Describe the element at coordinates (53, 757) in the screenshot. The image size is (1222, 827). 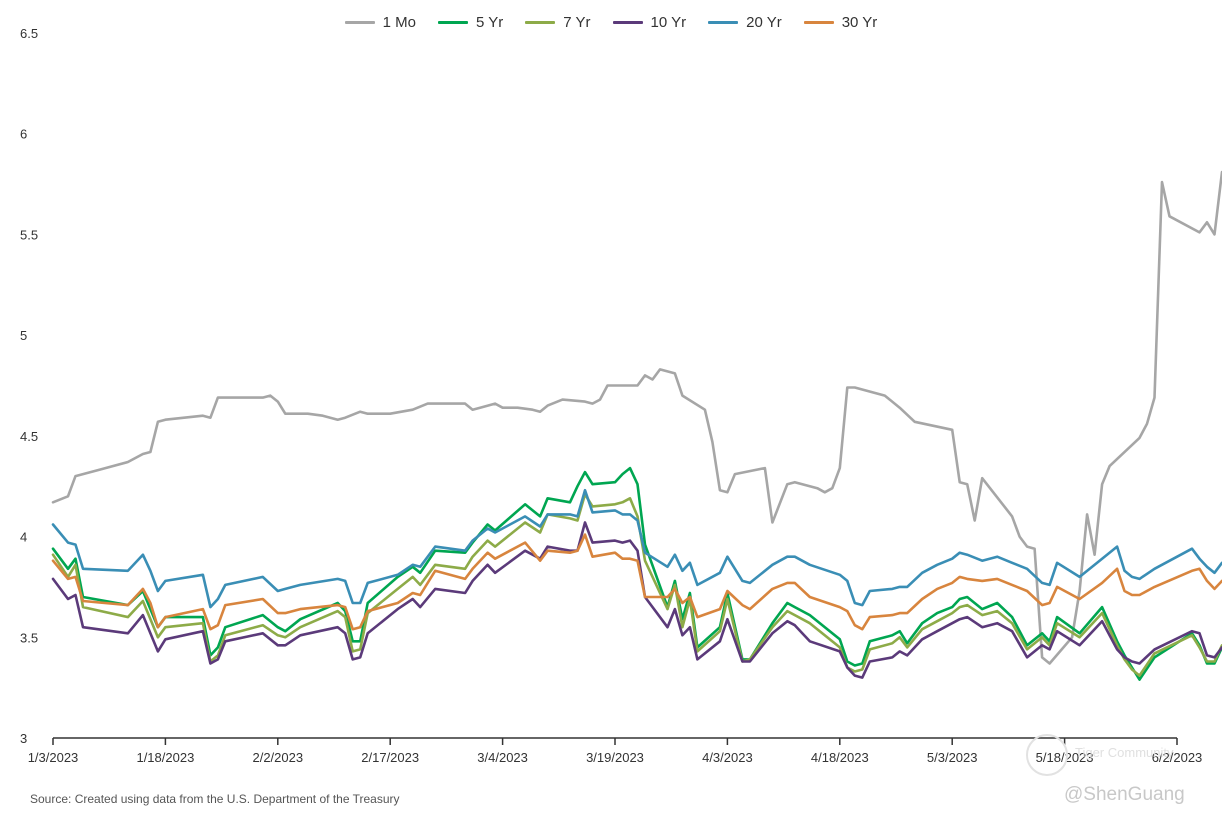
I see `x-tick-label: 1/3/2023` at that location.